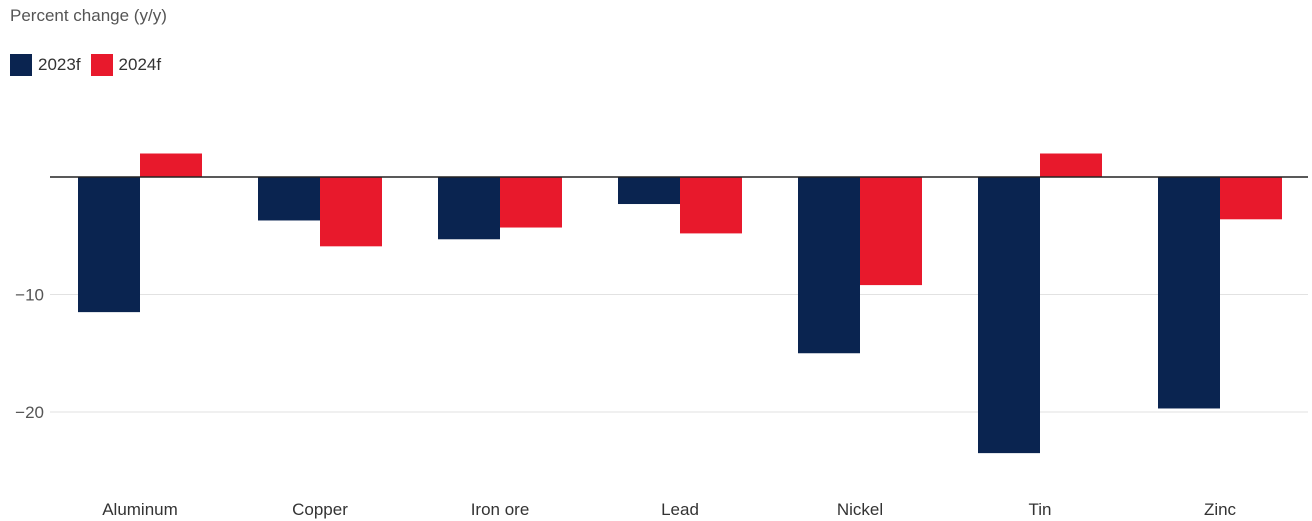 This screenshot has width=1312, height=521. I want to click on y-tick-label: −20, so click(29, 412).